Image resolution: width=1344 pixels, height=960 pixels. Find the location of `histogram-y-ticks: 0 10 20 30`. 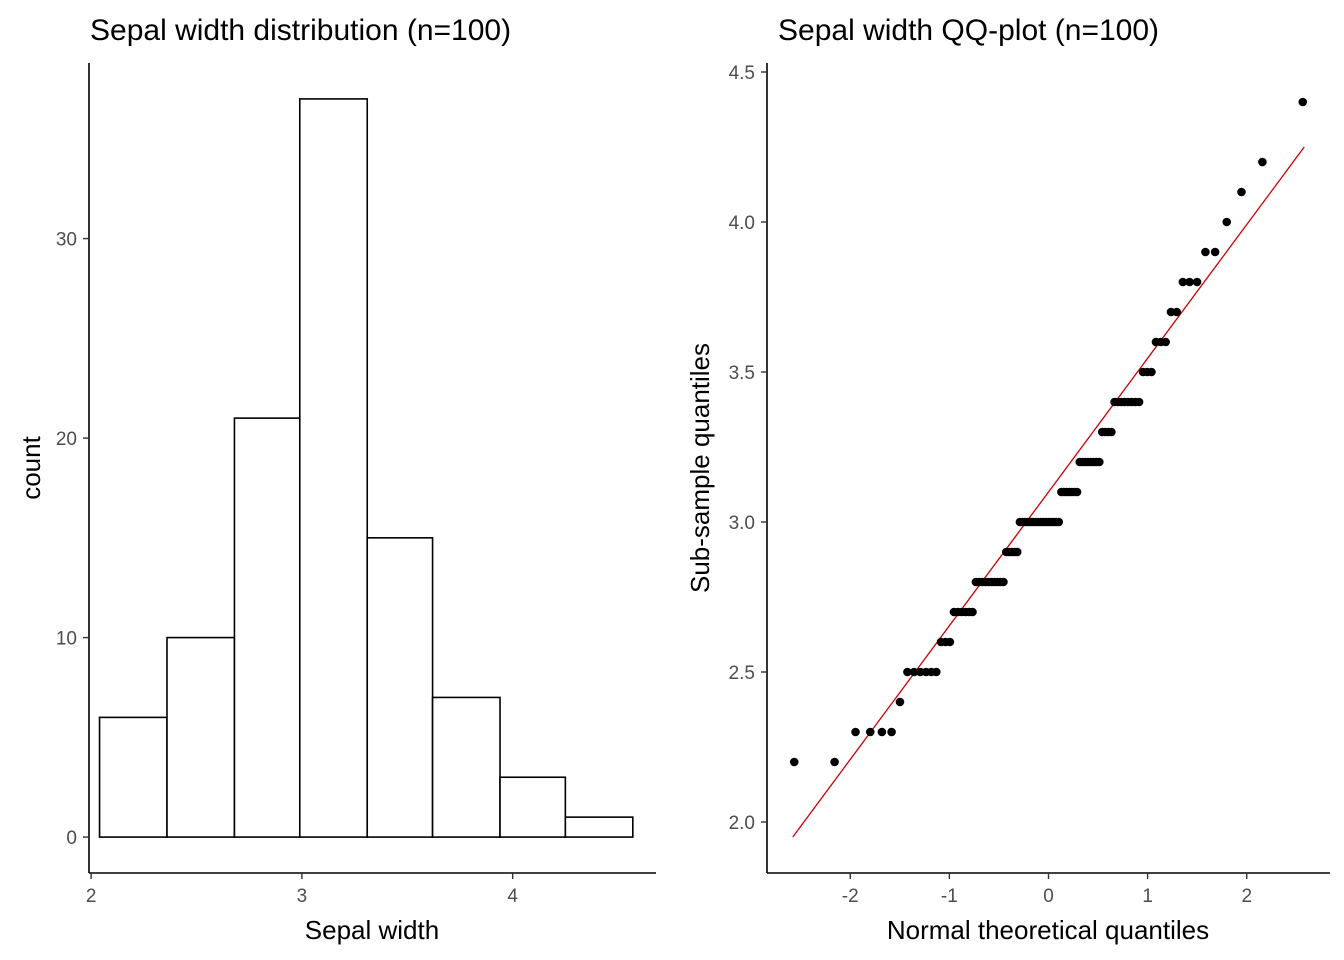

histogram-y-ticks: 0 10 20 30 is located at coordinates (72, 539).